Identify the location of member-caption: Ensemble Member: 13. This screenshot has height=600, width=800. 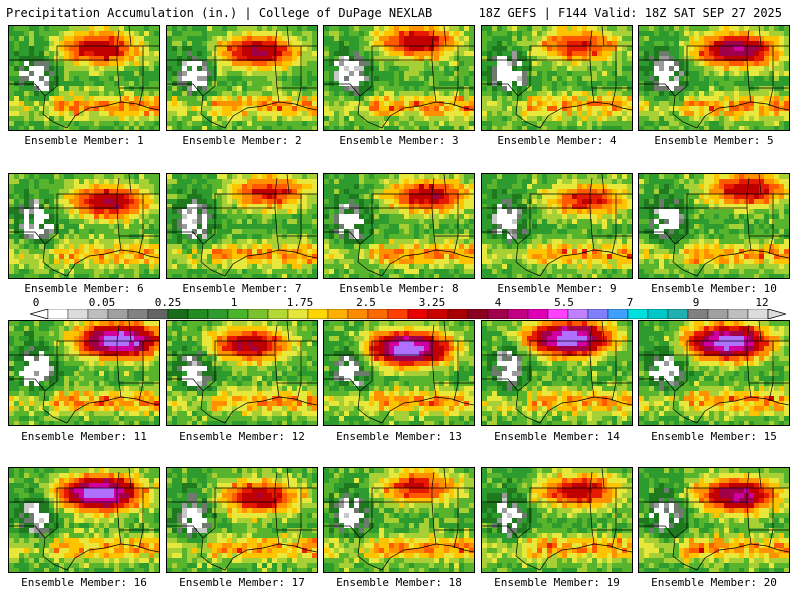
(399, 436).